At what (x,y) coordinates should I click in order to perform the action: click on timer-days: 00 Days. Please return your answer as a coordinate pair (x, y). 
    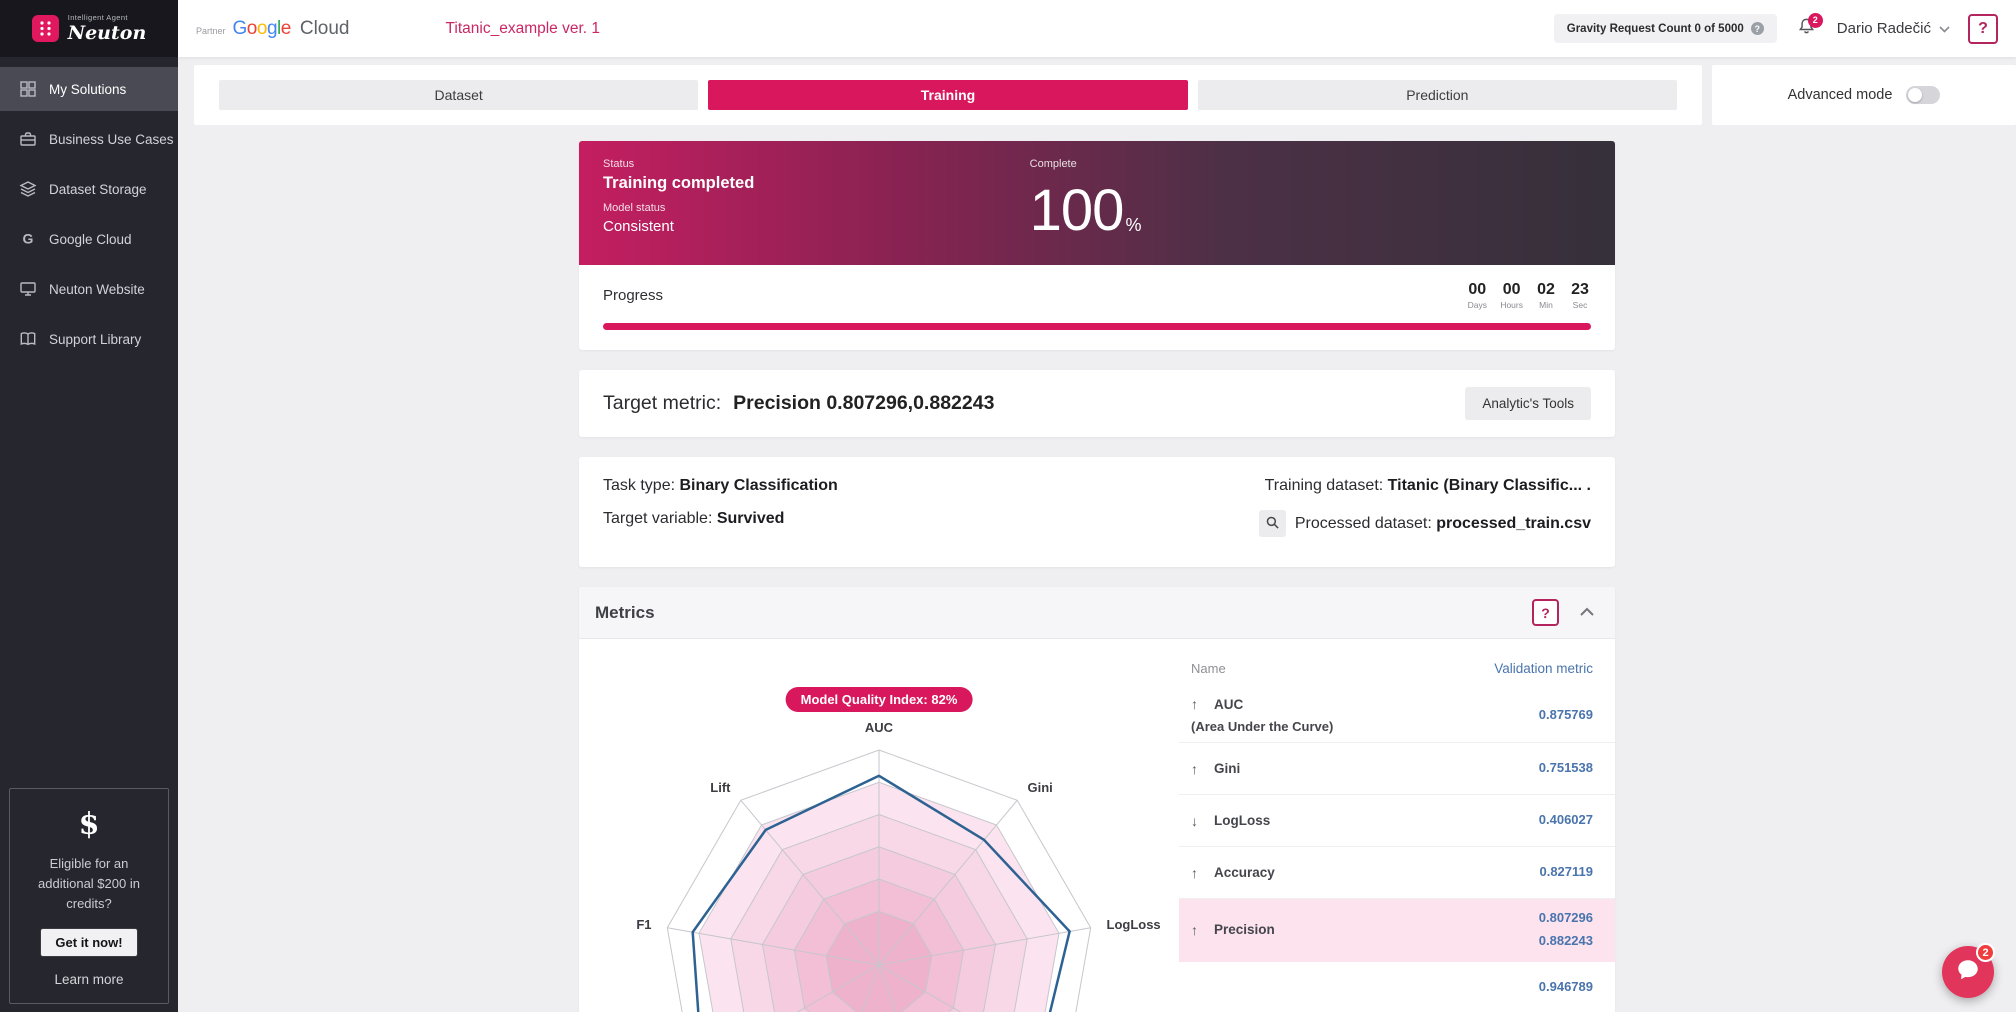
    Looking at the image, I should click on (1477, 295).